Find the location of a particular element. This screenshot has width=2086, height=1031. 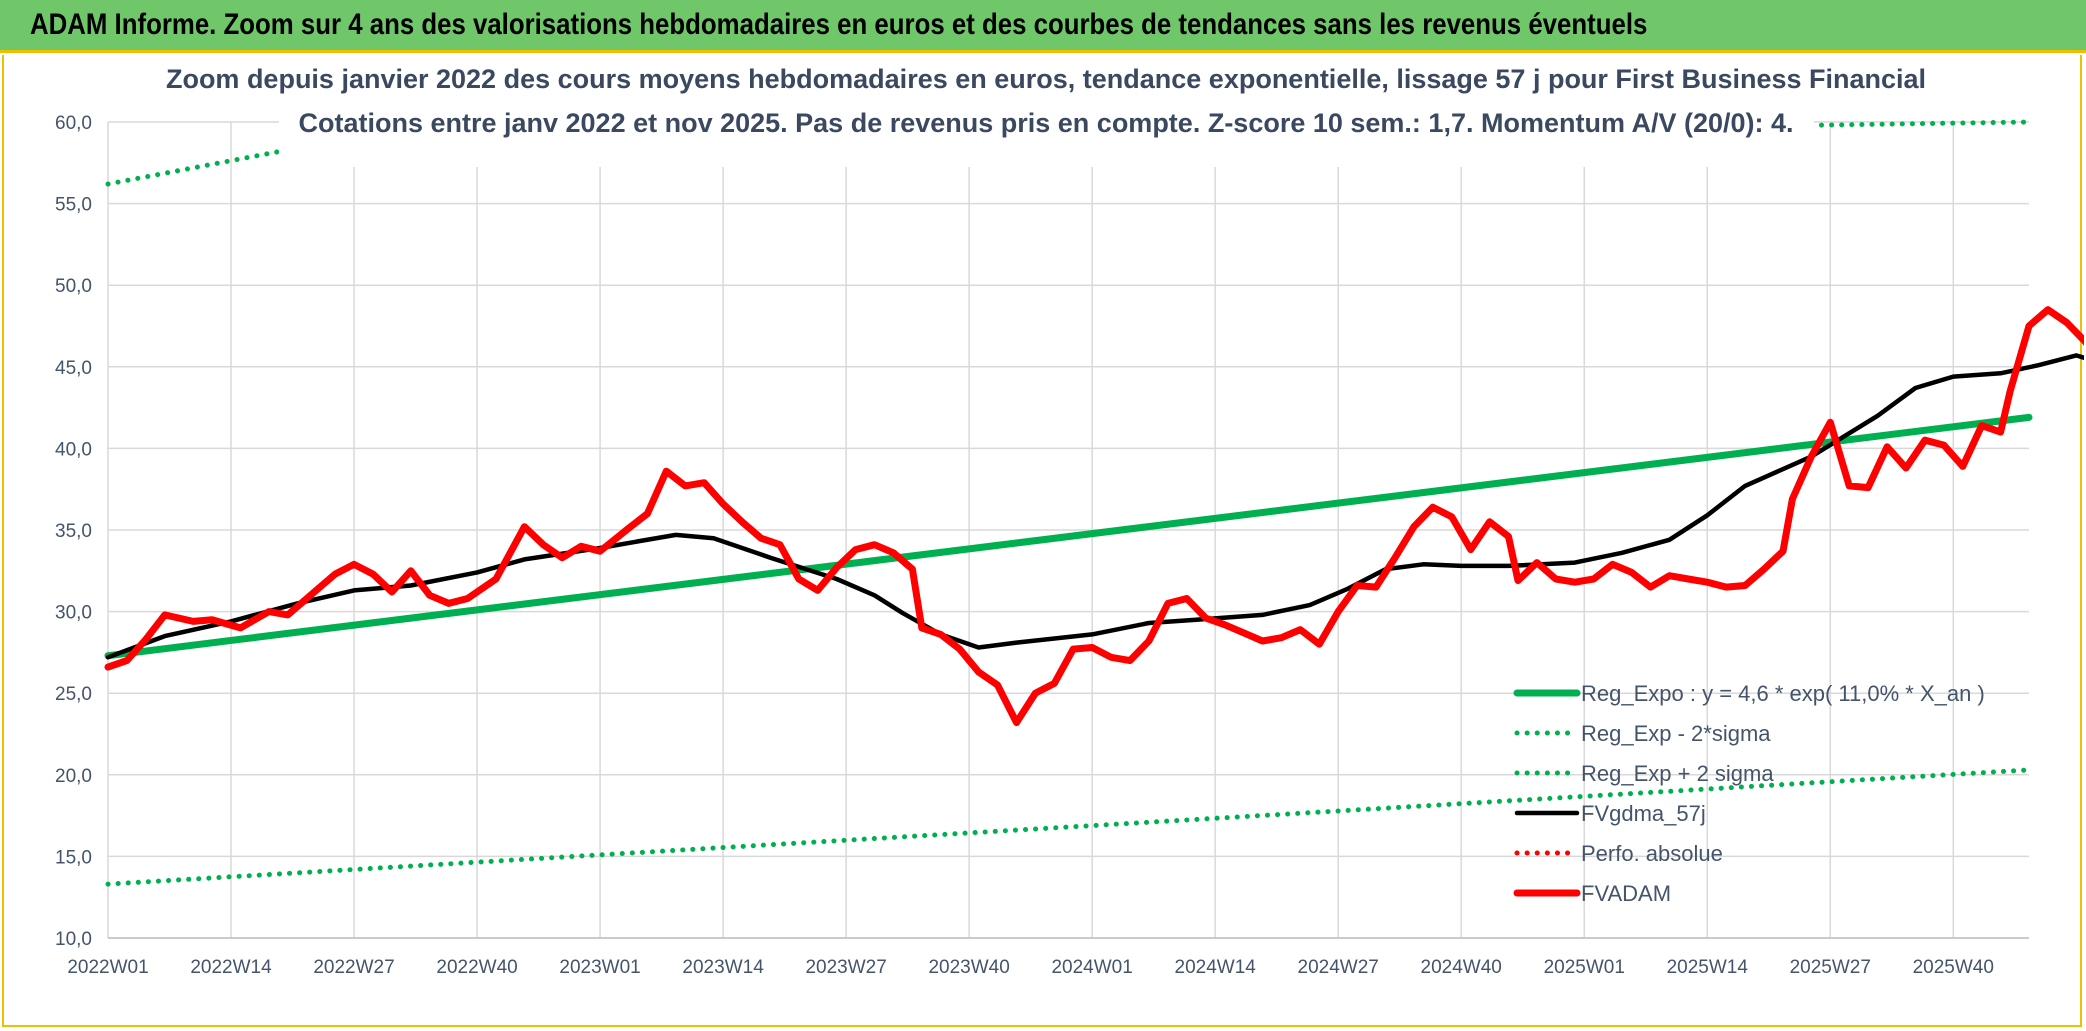

y-tick-label: 15,0 is located at coordinates (73, 857).